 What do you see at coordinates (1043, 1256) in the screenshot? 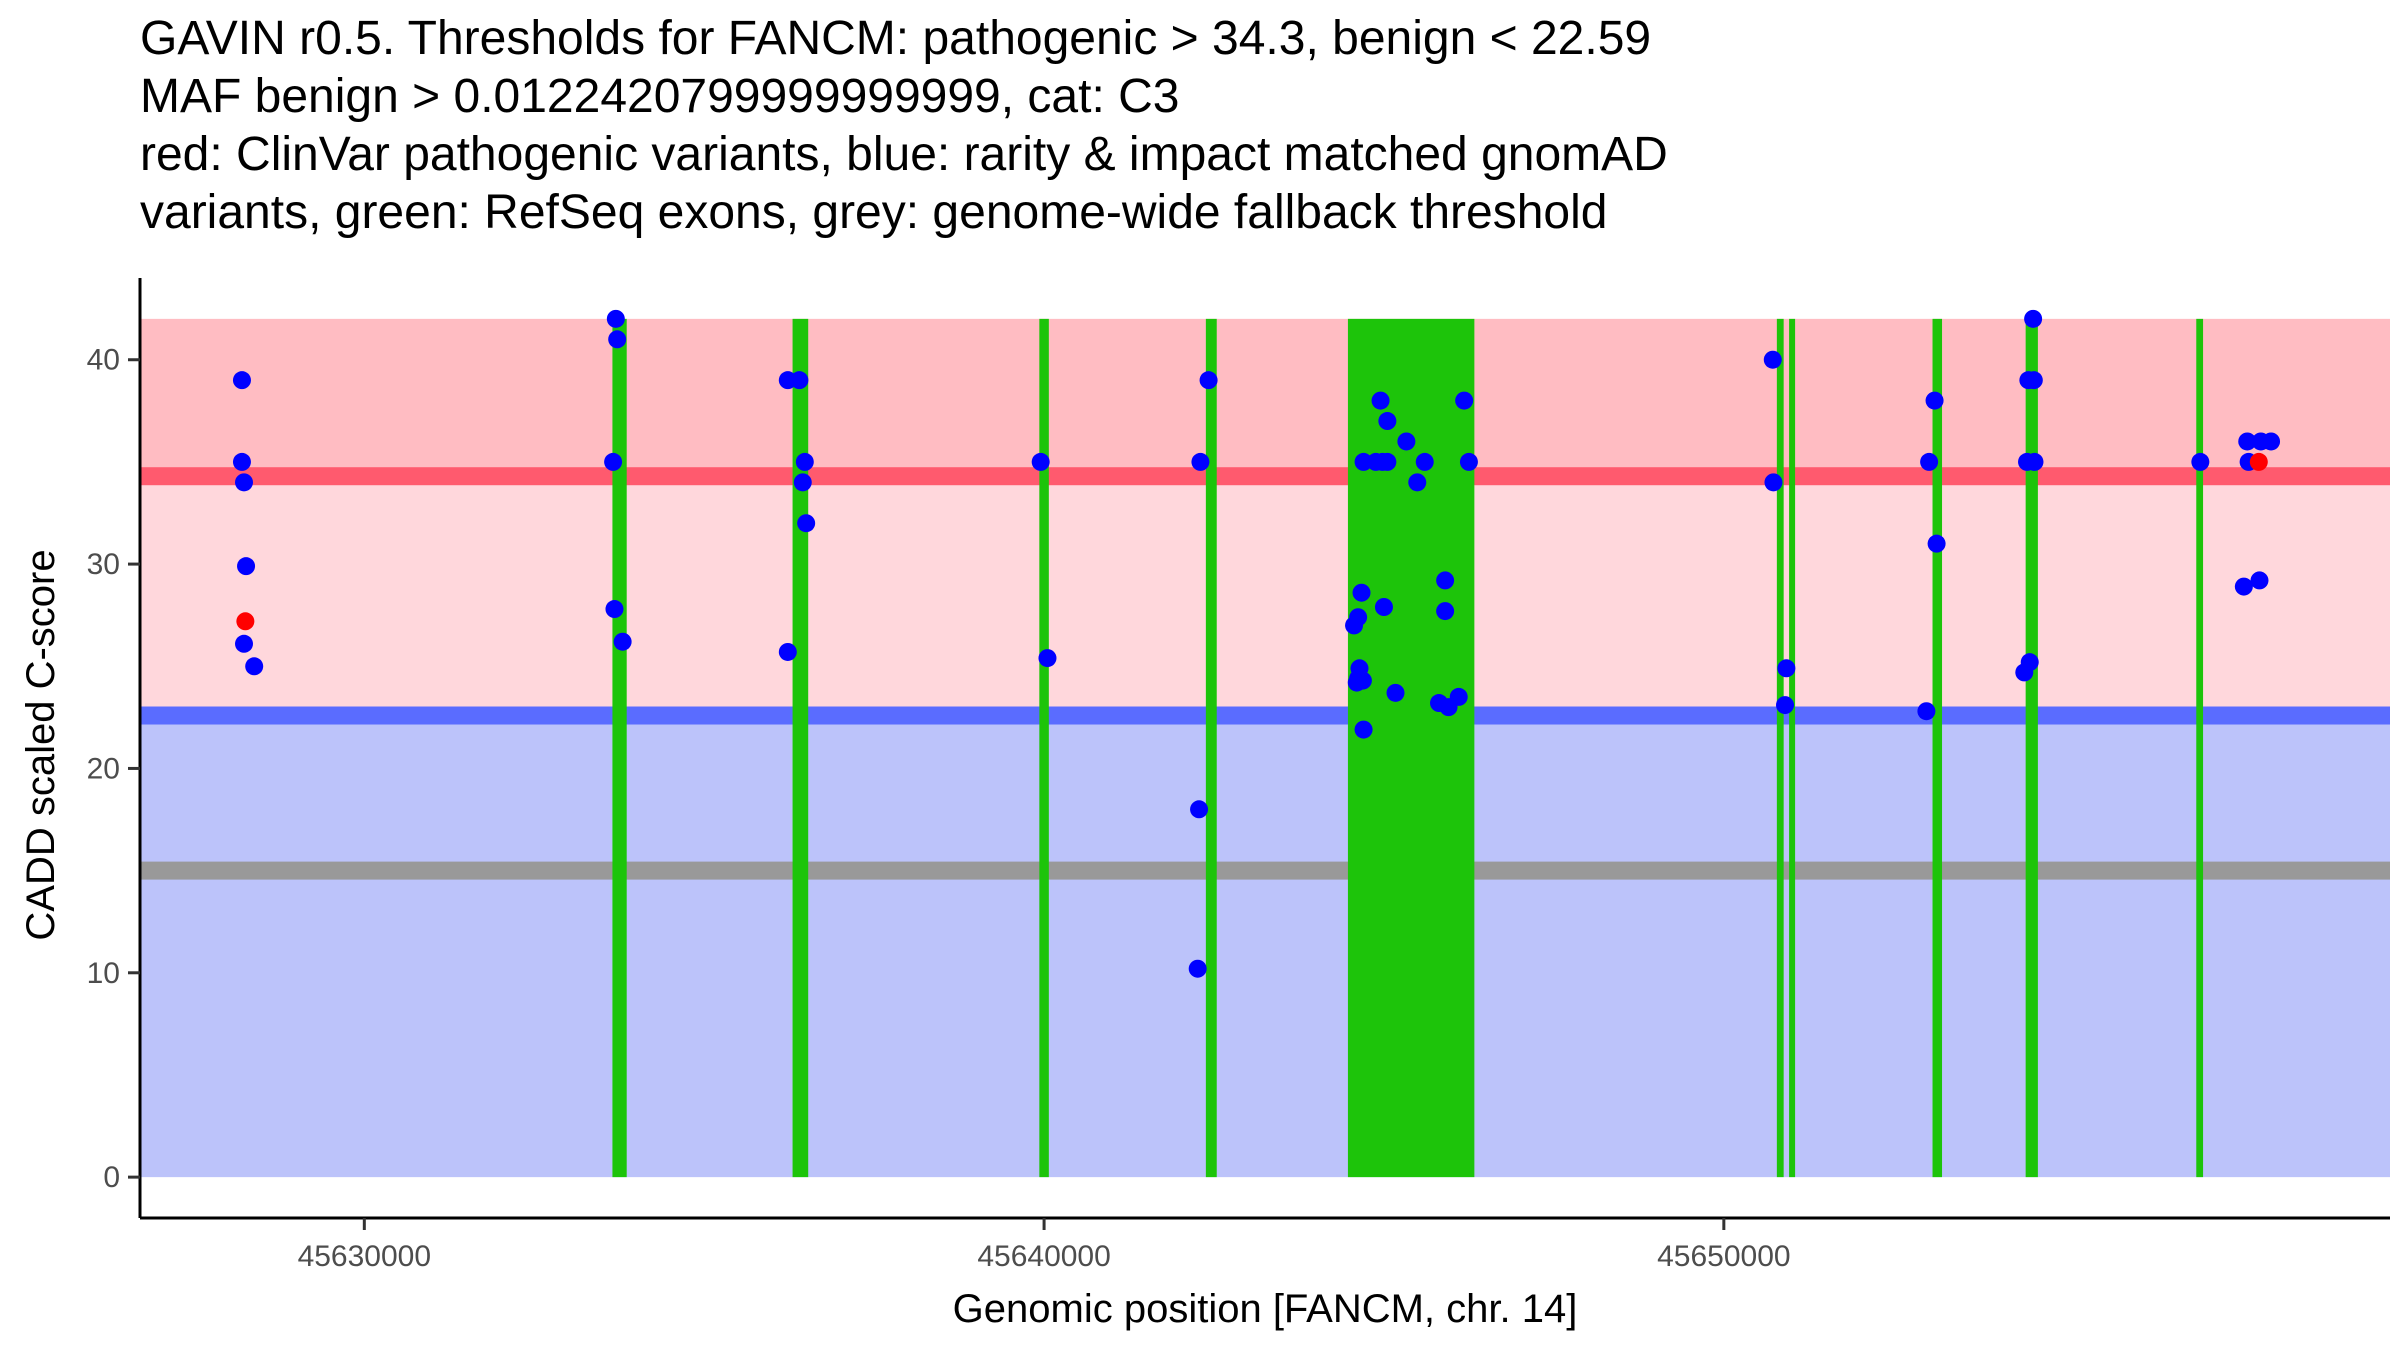
I see `x-tick-label: 45640000` at bounding box center [1043, 1256].